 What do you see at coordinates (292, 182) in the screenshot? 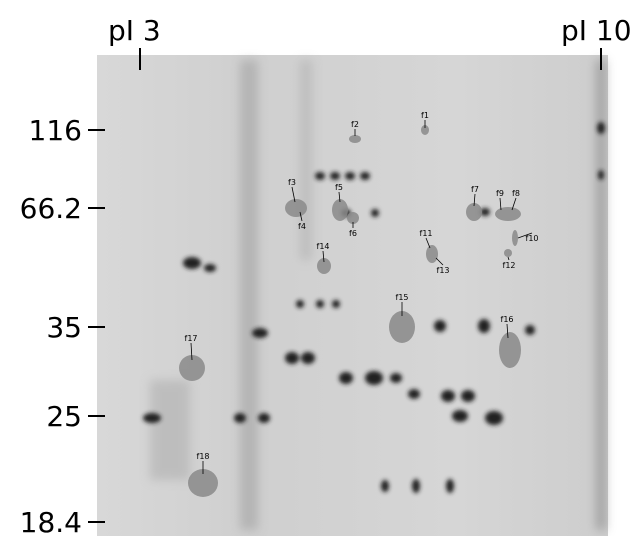
I see `spot-label: f3` at bounding box center [292, 182].